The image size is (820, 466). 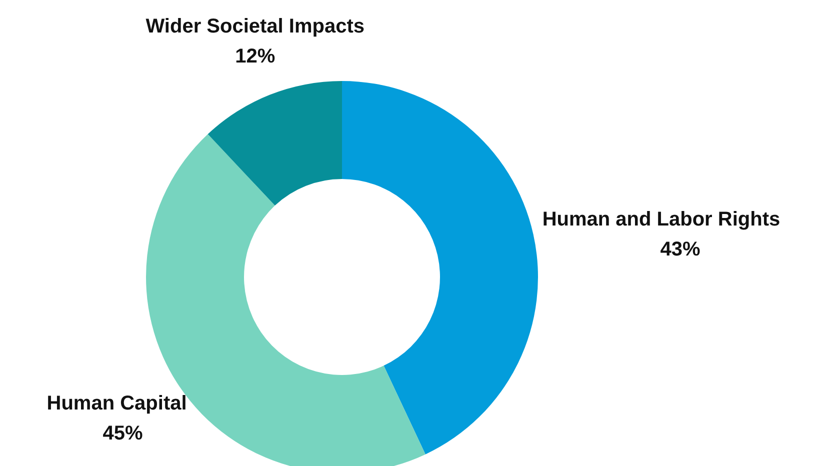 What do you see at coordinates (255, 27) in the screenshot?
I see `slice-label: Wider Societal Impacts` at bounding box center [255, 27].